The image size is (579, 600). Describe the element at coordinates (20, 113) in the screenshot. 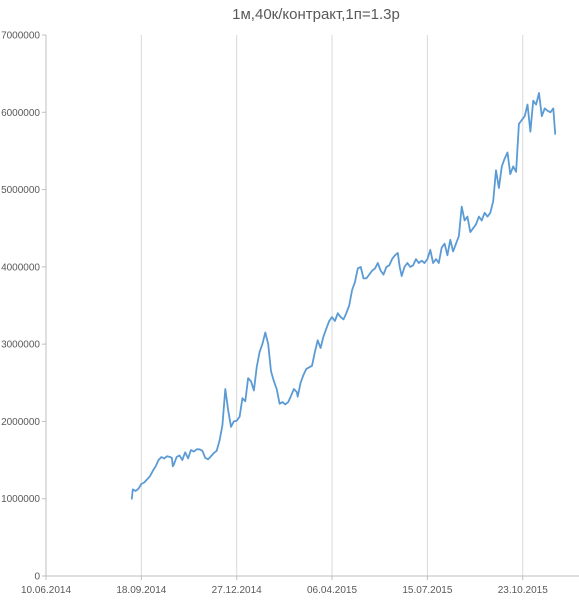

I see `y-tick-label-6: 6000000` at that location.